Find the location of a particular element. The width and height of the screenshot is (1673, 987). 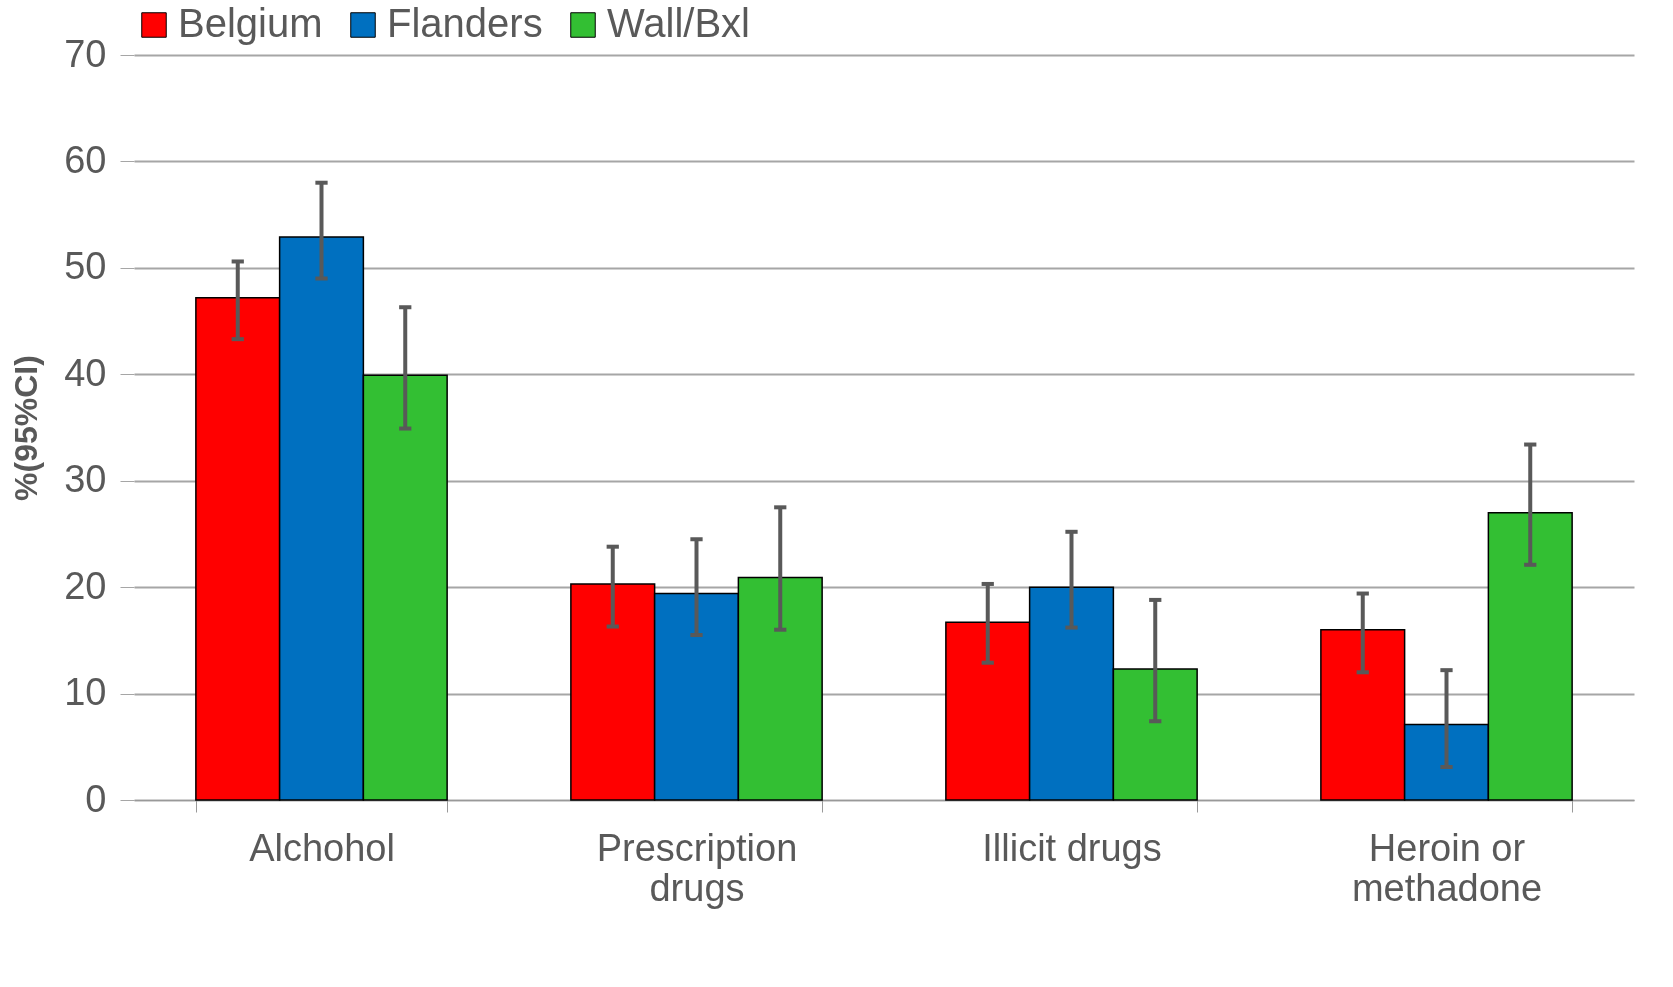

x-tick-label: Prescription drugs is located at coordinates (697, 867).